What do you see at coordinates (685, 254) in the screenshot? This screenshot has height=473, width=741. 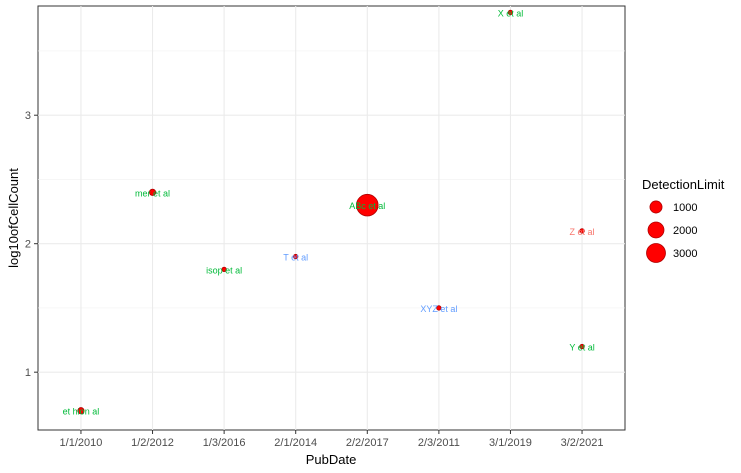 I see `legend-label: 3000` at bounding box center [685, 254].